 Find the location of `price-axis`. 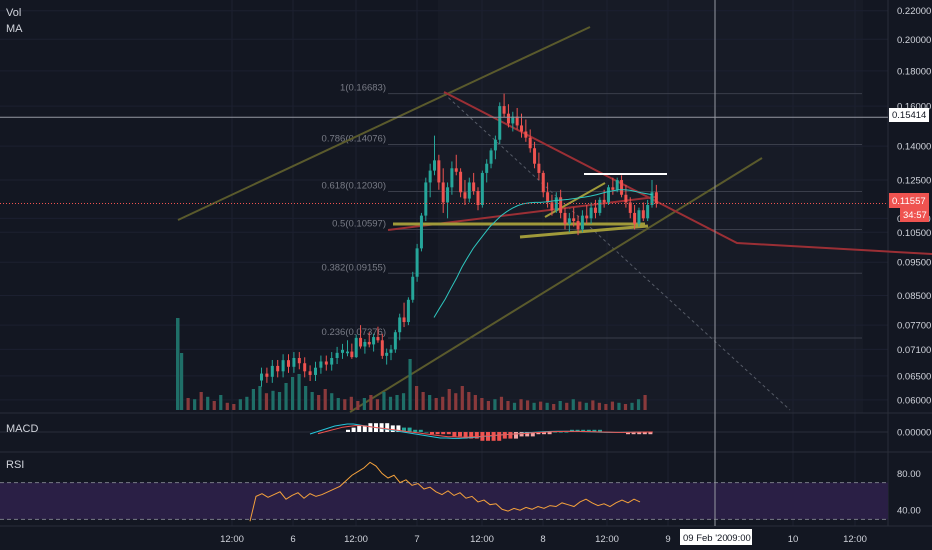

price-axis is located at coordinates (910, 263).